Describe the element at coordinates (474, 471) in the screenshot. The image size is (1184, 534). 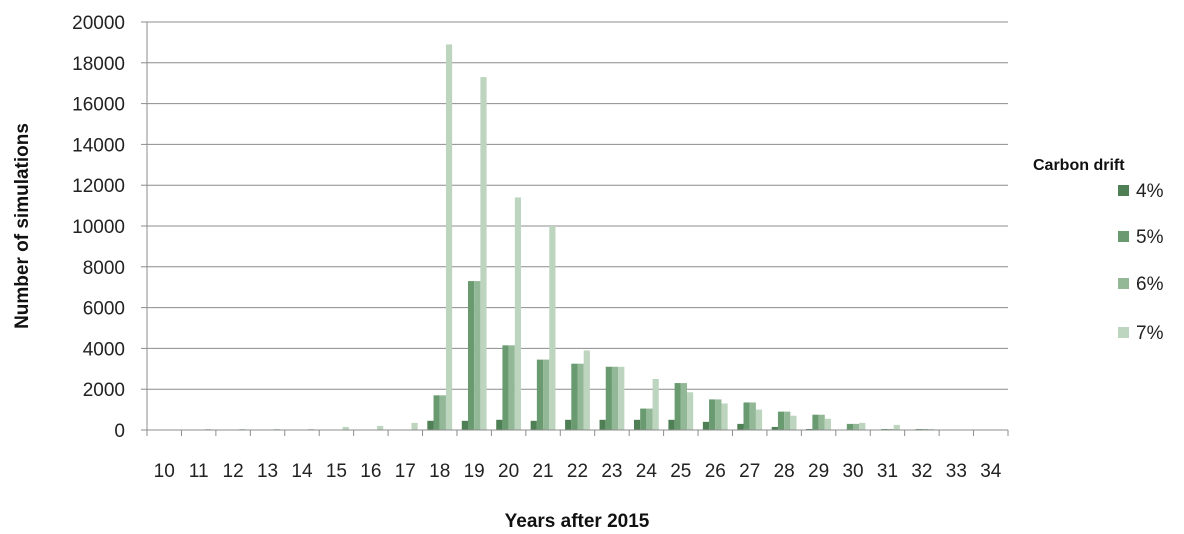
I see `x-tick-label: 19` at that location.